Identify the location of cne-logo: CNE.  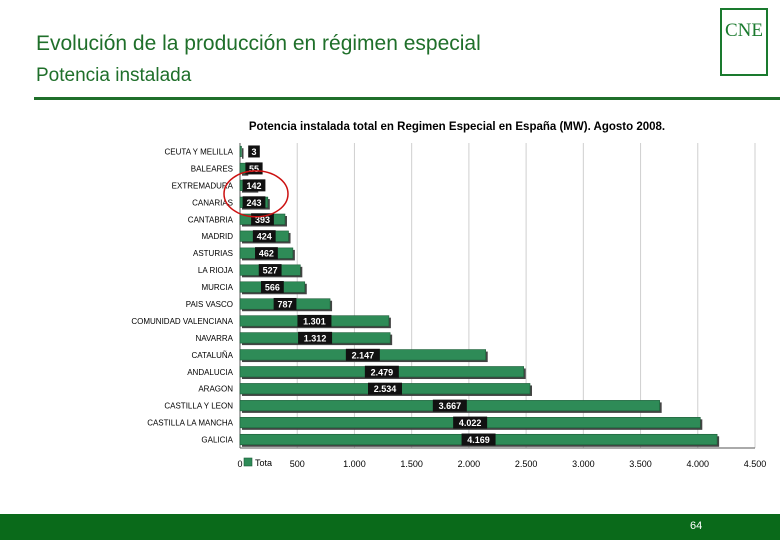
(744, 42).